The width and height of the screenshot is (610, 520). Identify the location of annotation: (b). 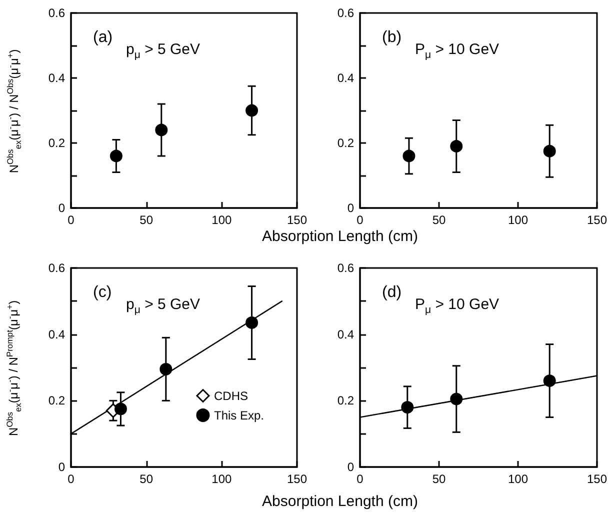
(392, 38).